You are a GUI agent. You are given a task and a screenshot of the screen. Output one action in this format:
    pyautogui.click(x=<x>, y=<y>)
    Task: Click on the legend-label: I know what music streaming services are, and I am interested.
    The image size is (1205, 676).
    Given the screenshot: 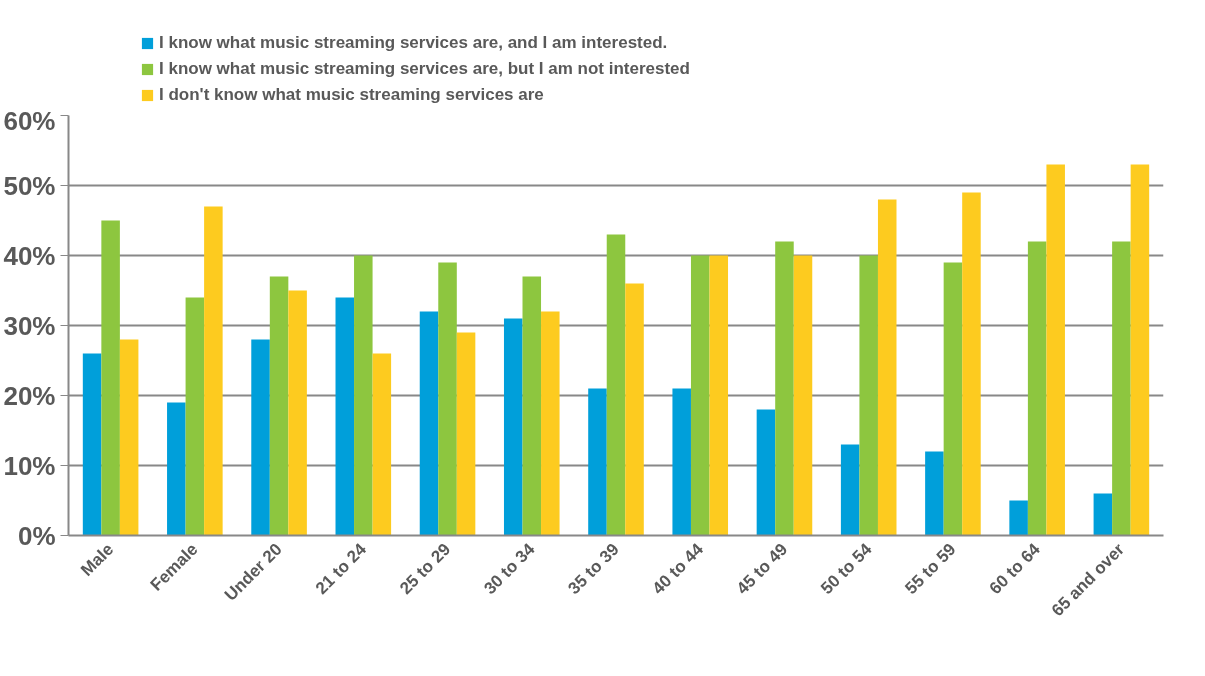 What is the action you would take?
    pyautogui.click(x=413, y=43)
    